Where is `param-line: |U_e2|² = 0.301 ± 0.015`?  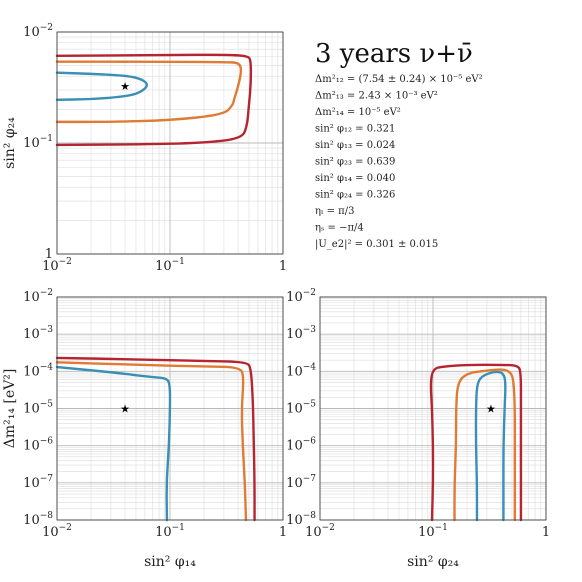 param-line: |U_e2|² = 0.301 ± 0.015 is located at coordinates (376, 244).